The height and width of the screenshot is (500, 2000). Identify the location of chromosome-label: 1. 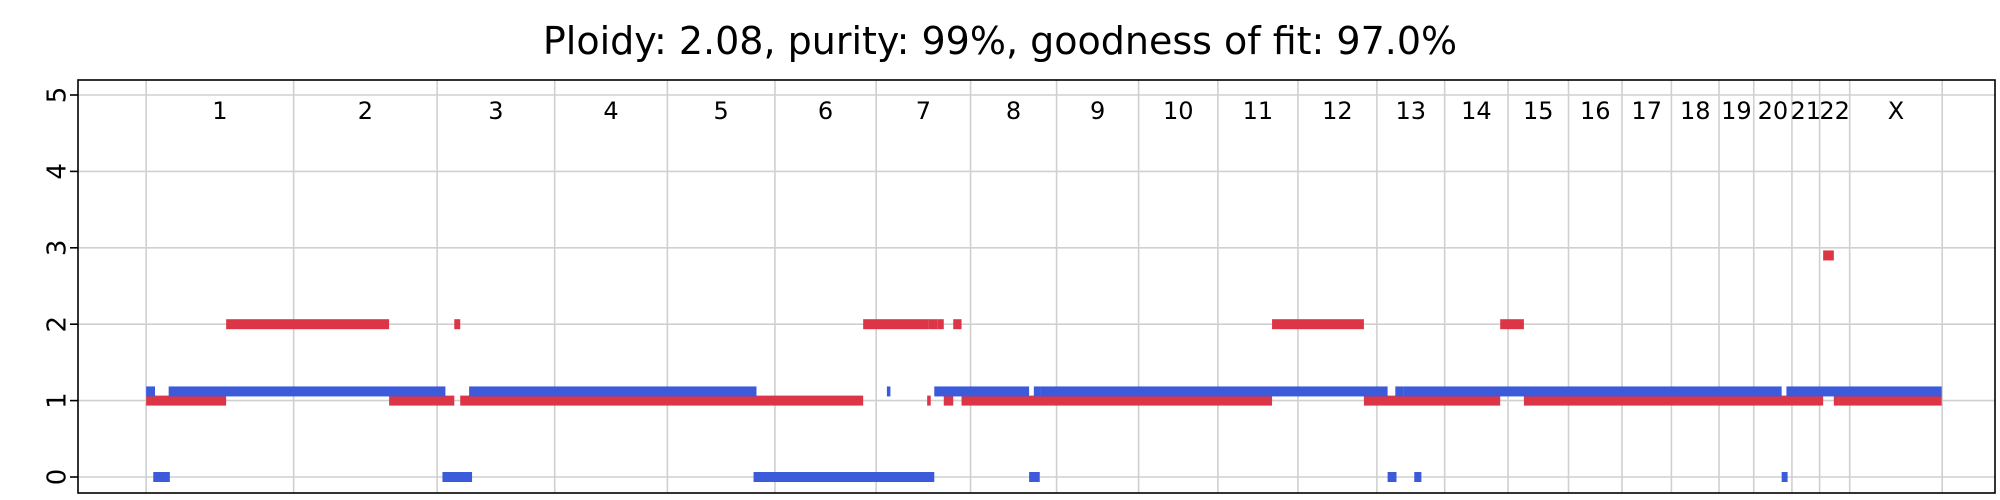
(219, 111).